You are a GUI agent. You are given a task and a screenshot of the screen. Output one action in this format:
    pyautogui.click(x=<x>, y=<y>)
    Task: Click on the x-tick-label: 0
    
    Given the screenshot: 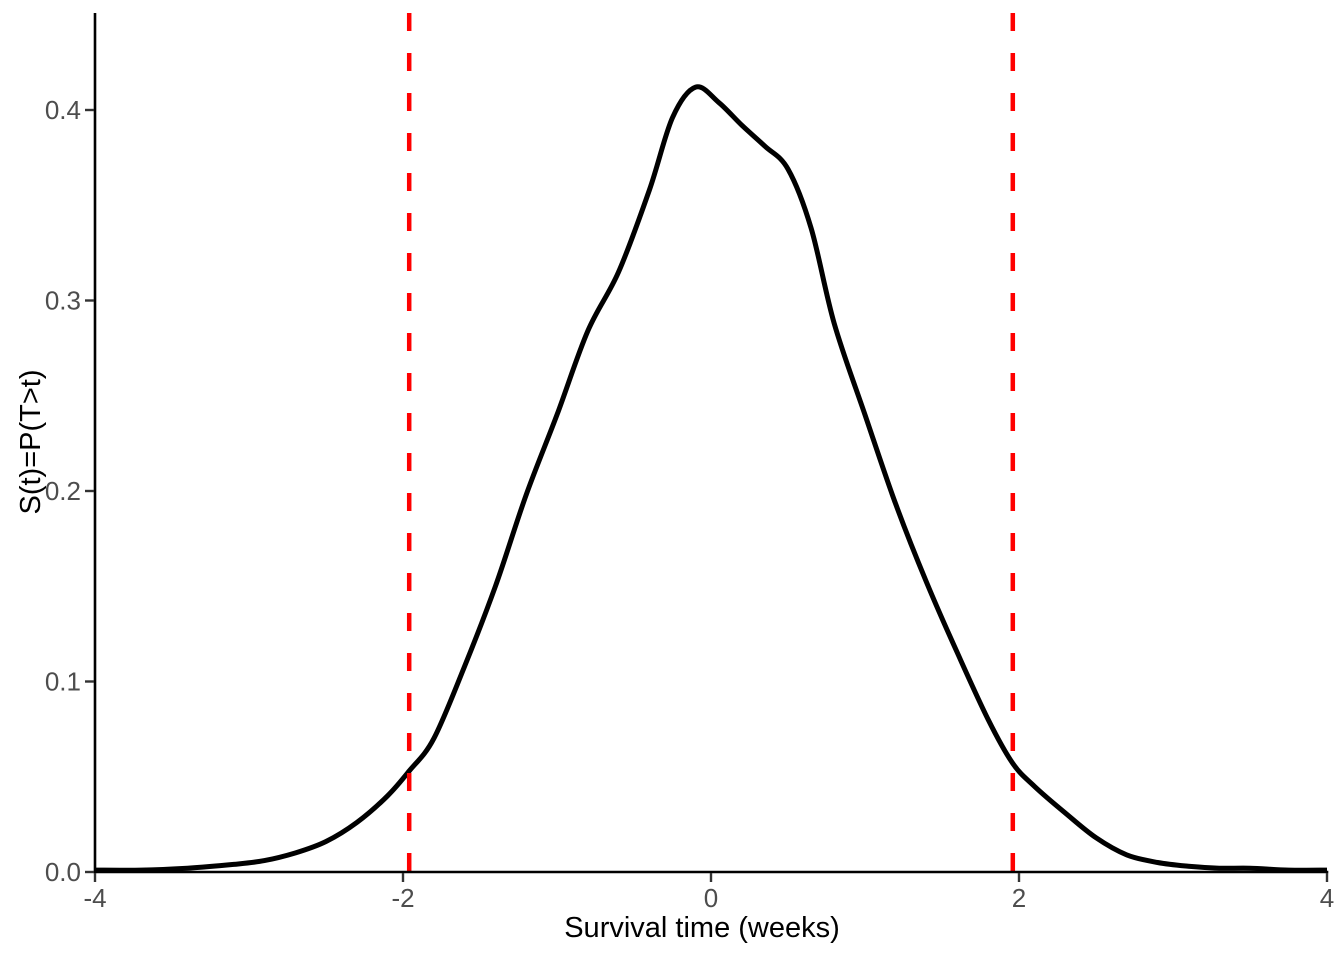 What is the action you would take?
    pyautogui.click(x=711, y=898)
    